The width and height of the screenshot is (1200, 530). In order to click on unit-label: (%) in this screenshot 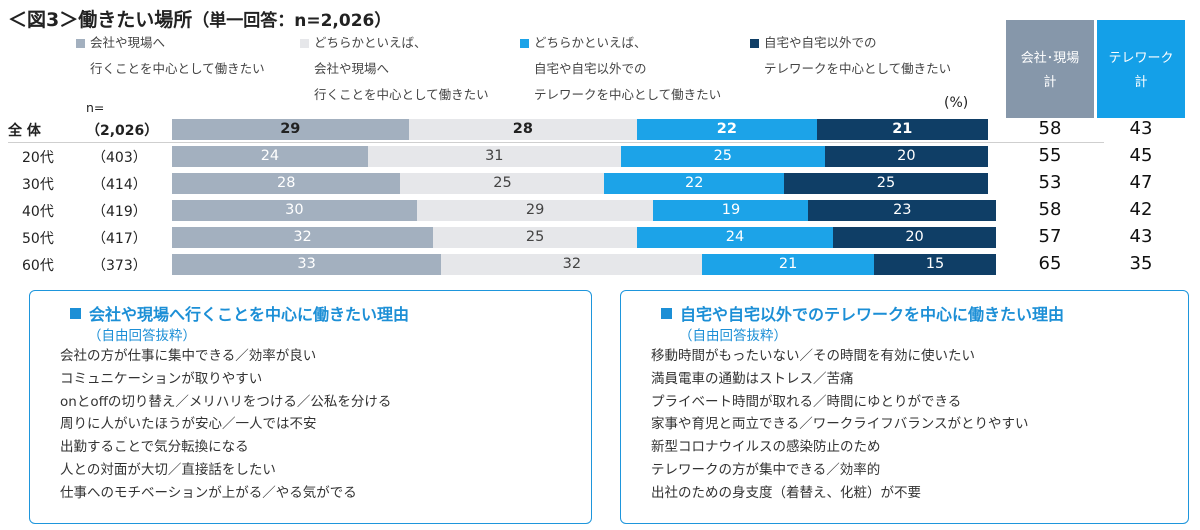, I will do `click(956, 103)`.